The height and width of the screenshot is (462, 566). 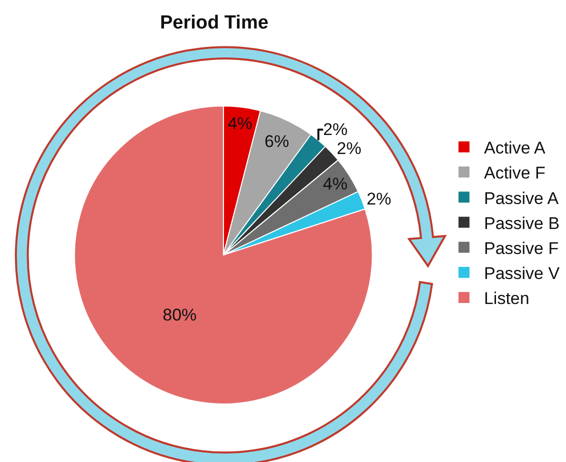 What do you see at coordinates (522, 274) in the screenshot?
I see `legend-label: Passive V` at bounding box center [522, 274].